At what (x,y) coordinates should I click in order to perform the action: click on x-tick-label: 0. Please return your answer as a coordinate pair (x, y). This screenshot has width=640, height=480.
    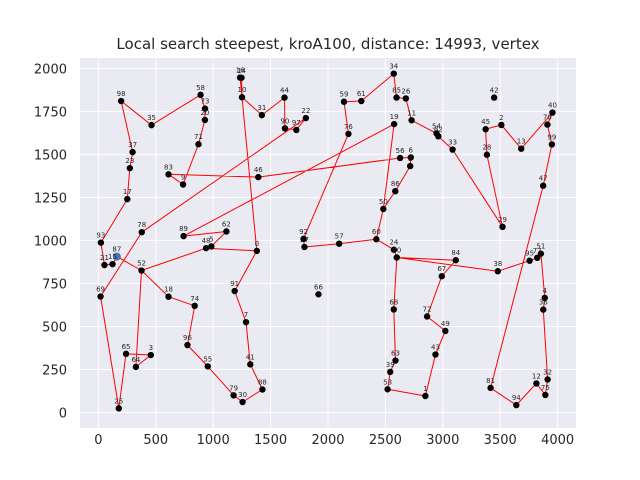
    Looking at the image, I should click on (98, 440).